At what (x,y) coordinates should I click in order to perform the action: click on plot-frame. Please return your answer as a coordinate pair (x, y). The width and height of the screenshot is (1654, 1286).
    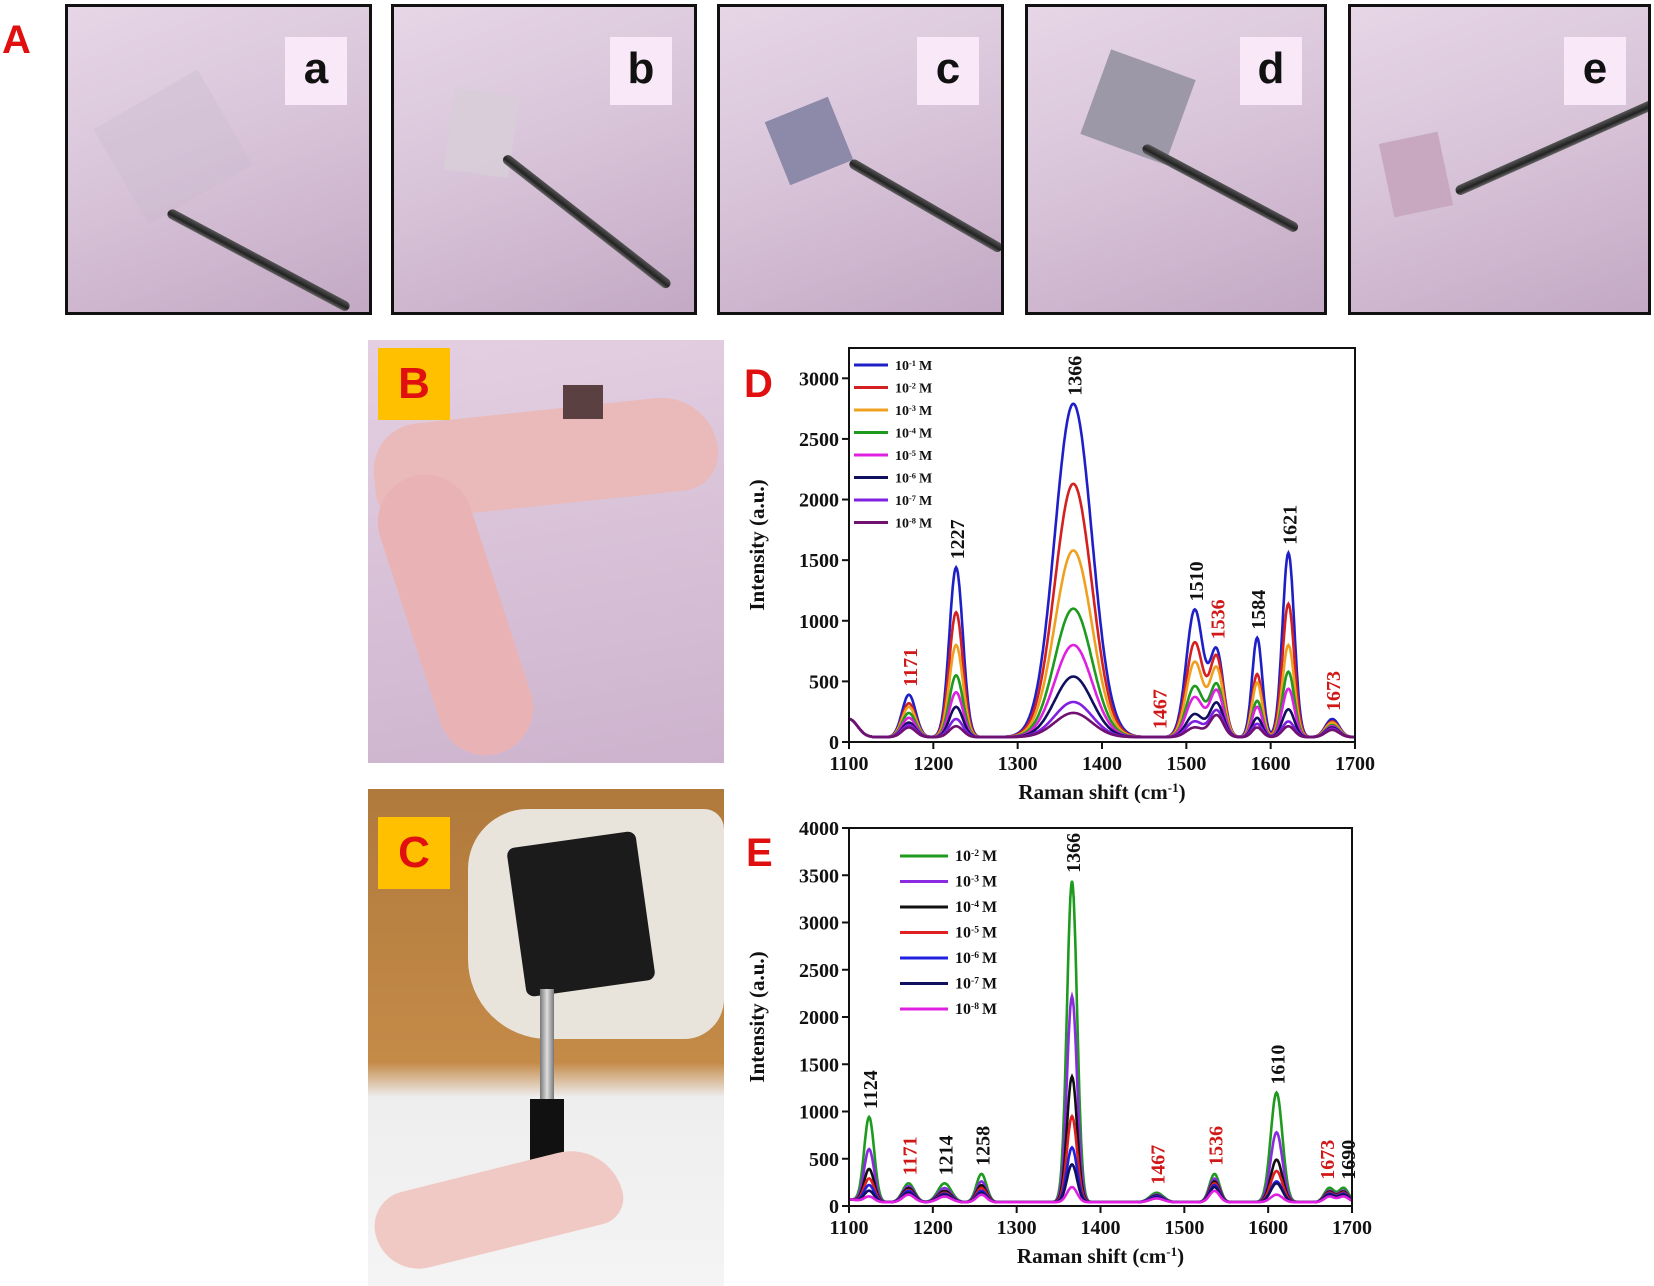
    Looking at the image, I should click on (1100, 1017).